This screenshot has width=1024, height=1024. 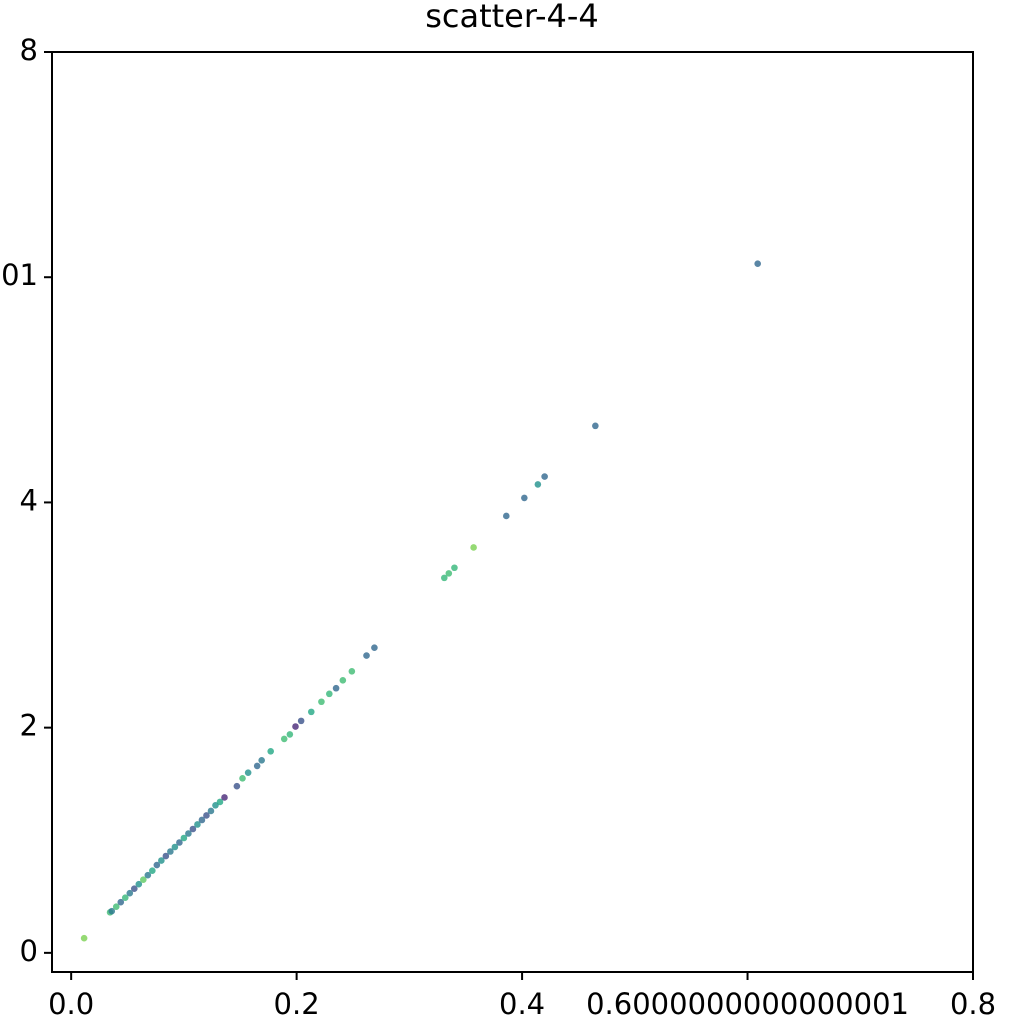 What do you see at coordinates (71, 1004) in the screenshot?
I see `x-tick-label: 0.0` at bounding box center [71, 1004].